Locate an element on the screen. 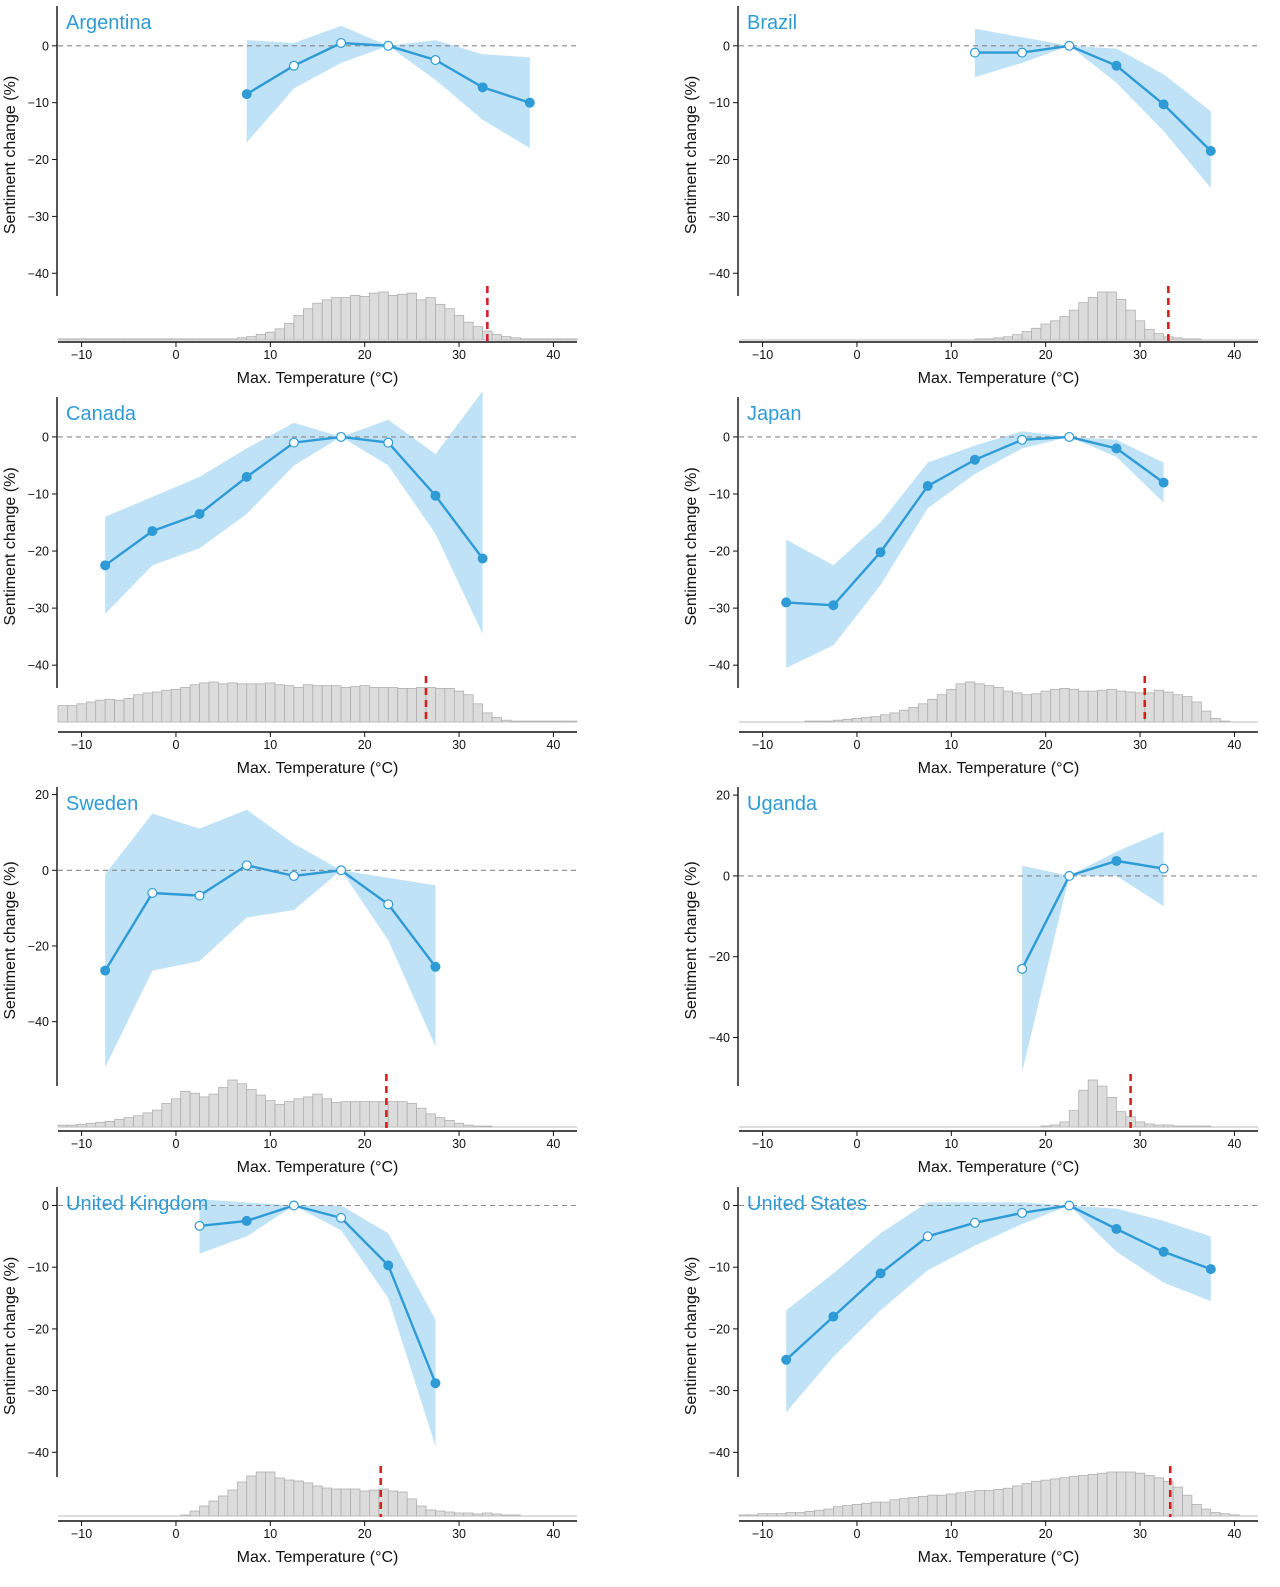 Image resolution: width=1280 pixels, height=1587 pixels. country-title: Argentina is located at coordinates (109, 23).